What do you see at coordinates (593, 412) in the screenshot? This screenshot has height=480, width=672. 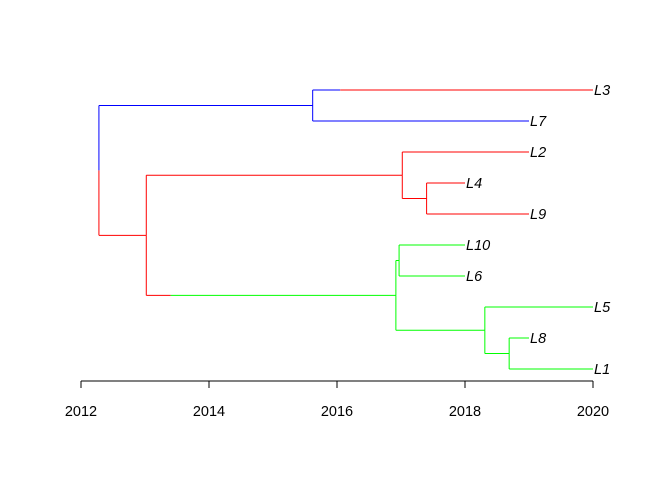 I see `axis-tick-label-2020: 2020` at bounding box center [593, 412].